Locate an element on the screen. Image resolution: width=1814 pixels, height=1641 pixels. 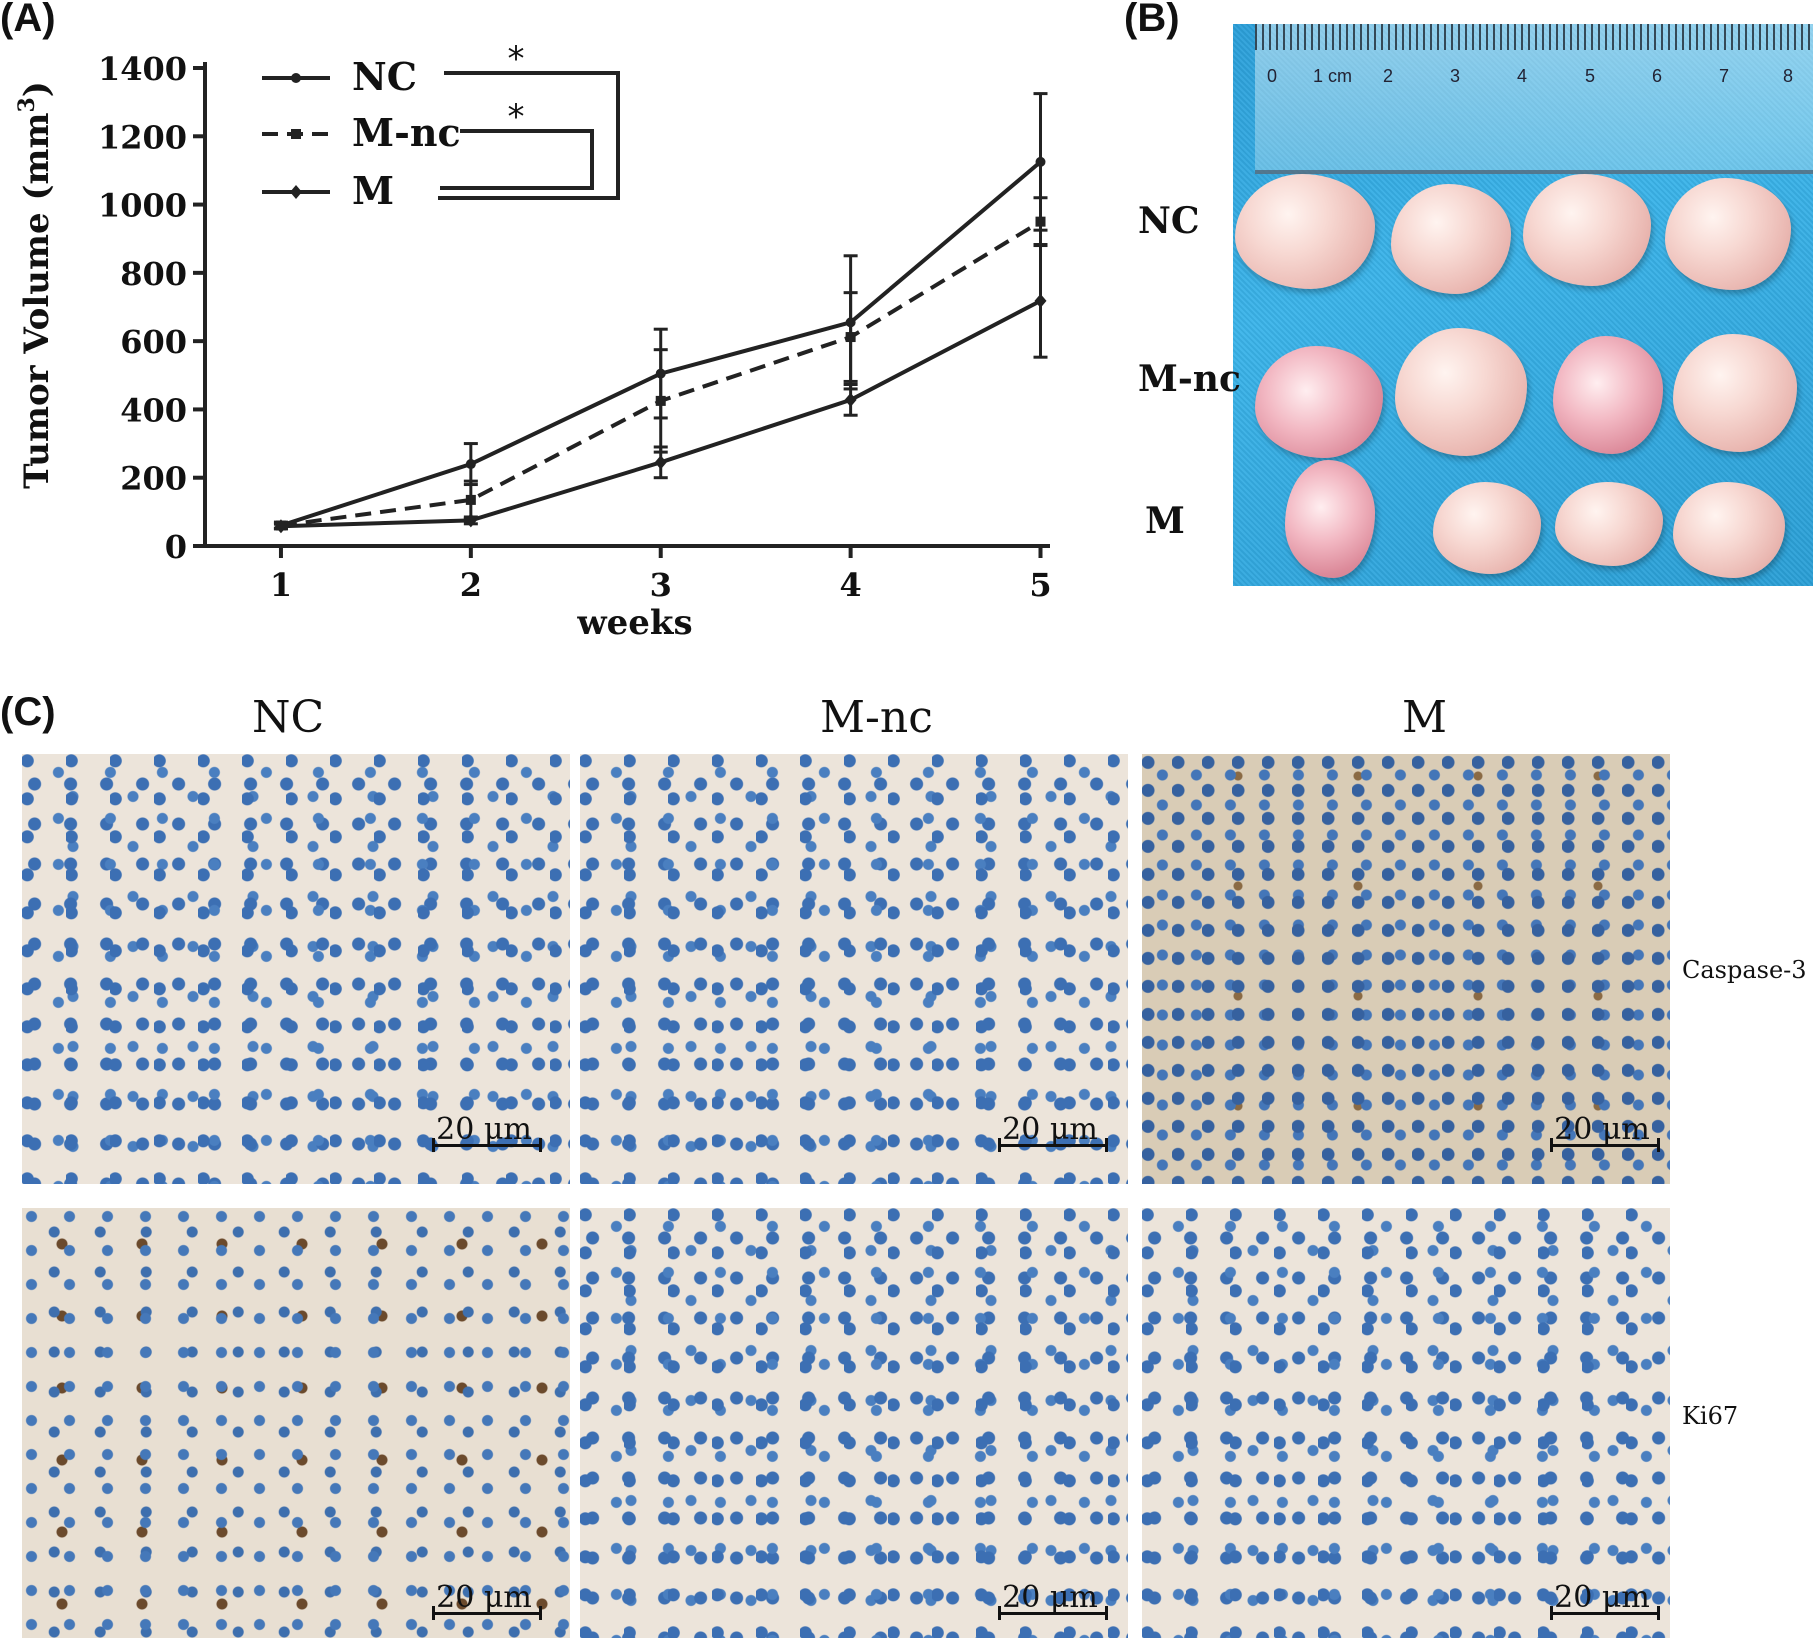
x-tick-label: 5 is located at coordinates (1040, 585).